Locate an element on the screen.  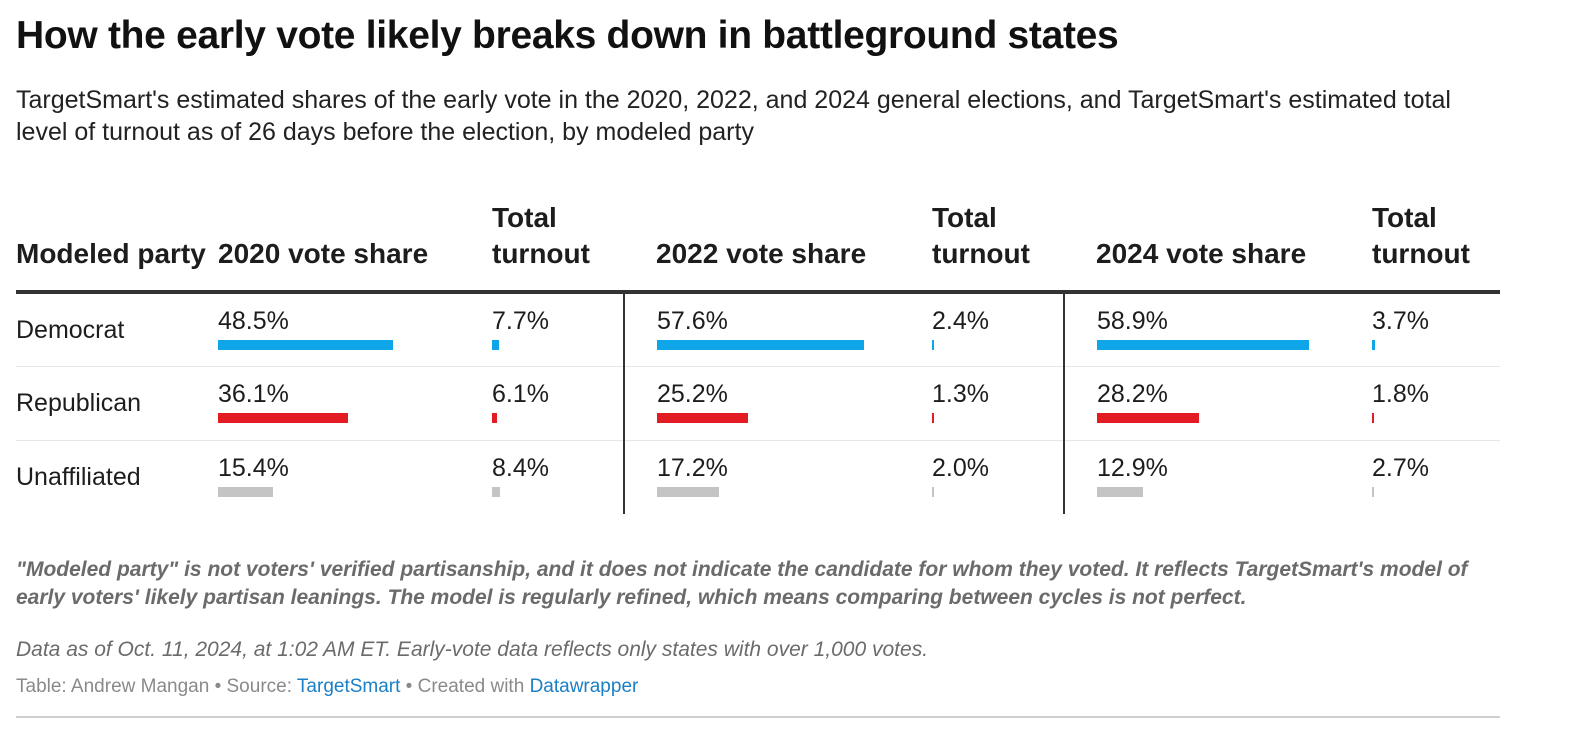
cell-to2024: 1.8% is located at coordinates (1436, 403).